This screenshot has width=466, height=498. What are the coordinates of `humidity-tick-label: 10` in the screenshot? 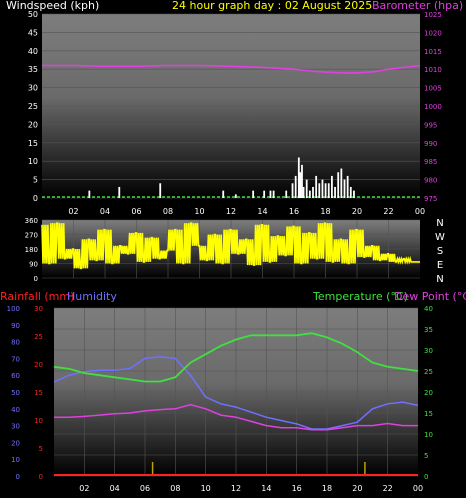 It's located at (15, 460).